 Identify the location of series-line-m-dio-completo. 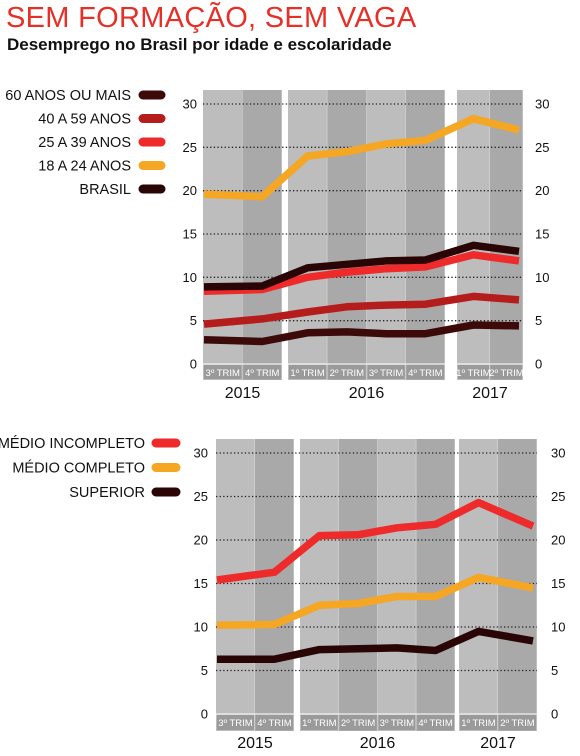
(375, 601).